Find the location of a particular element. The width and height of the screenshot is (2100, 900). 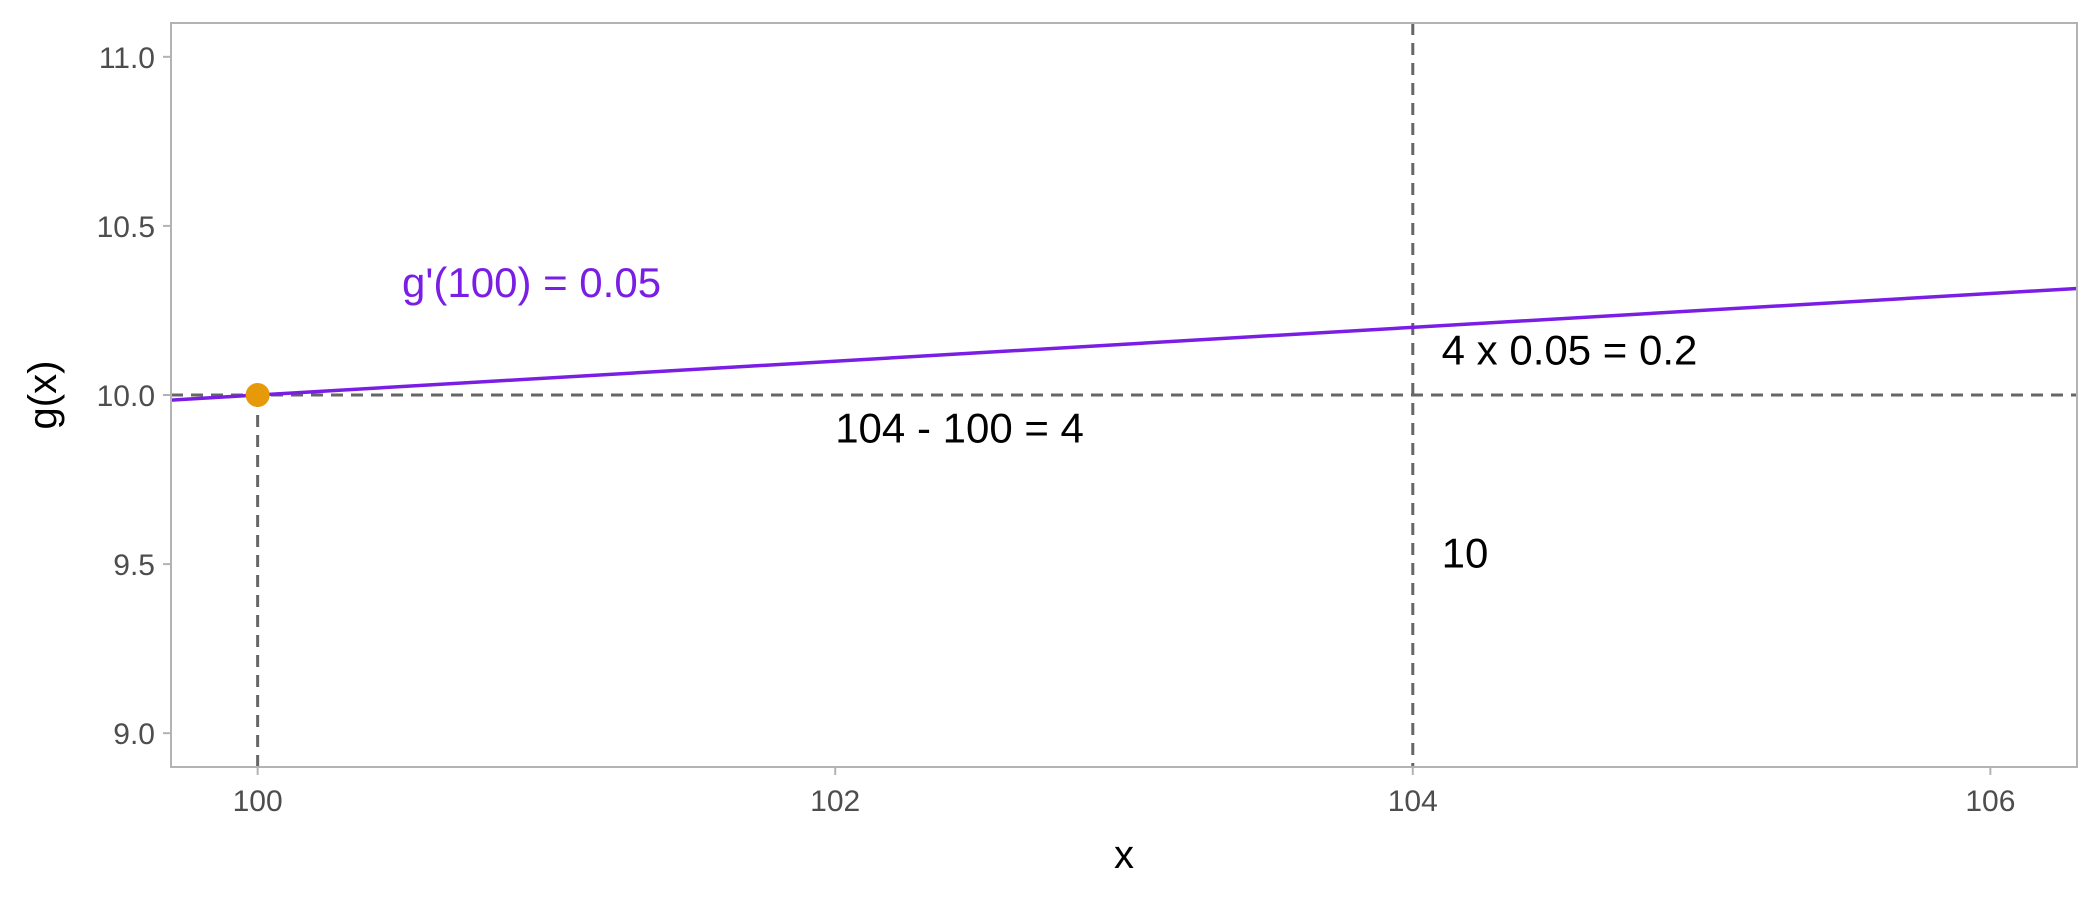

x-tick-label: 106 is located at coordinates (1990, 801).